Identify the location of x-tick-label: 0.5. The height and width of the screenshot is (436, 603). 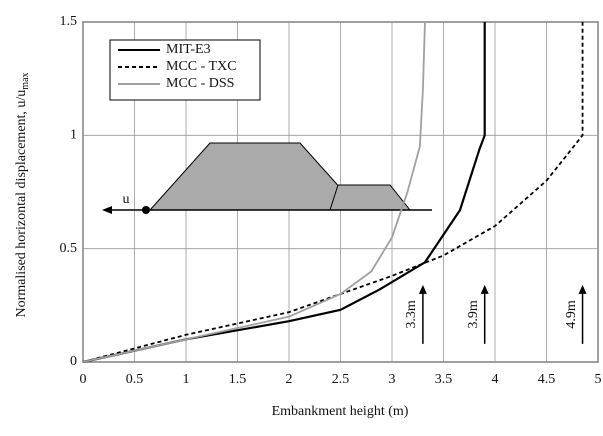
(135, 379).